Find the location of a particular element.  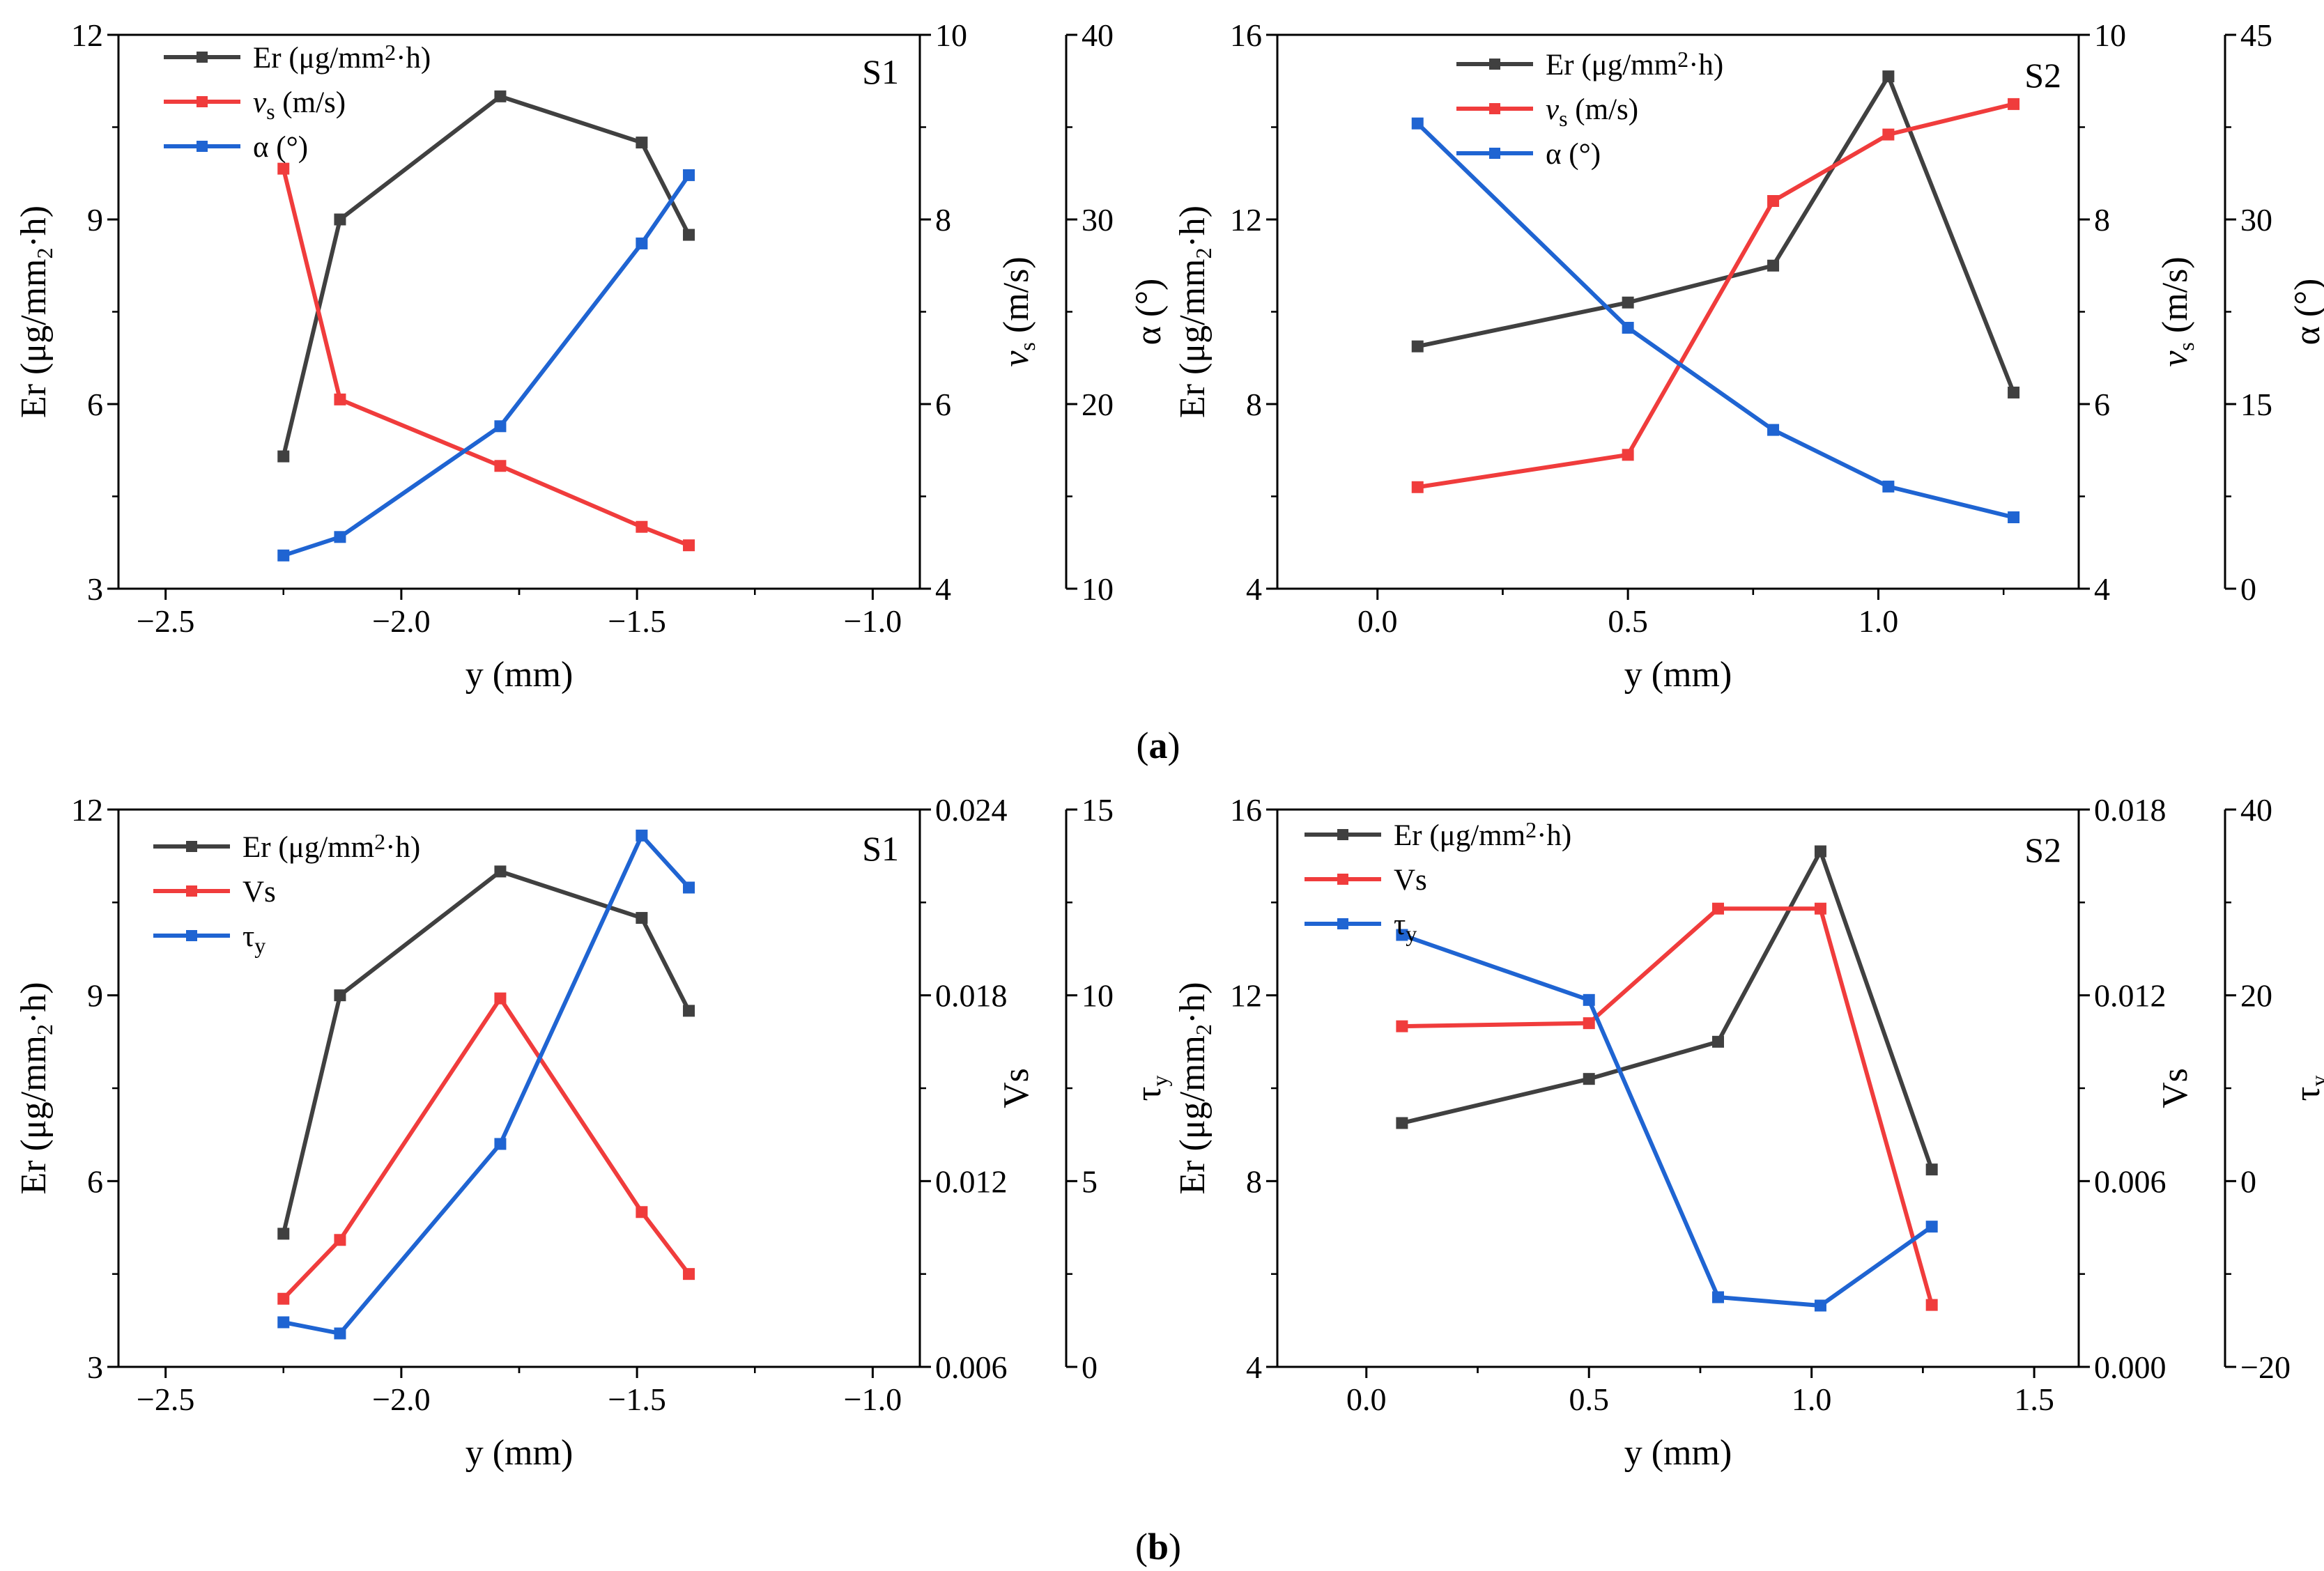

y-axis-label-tau: τy is located at coordinates (1150, 1088).